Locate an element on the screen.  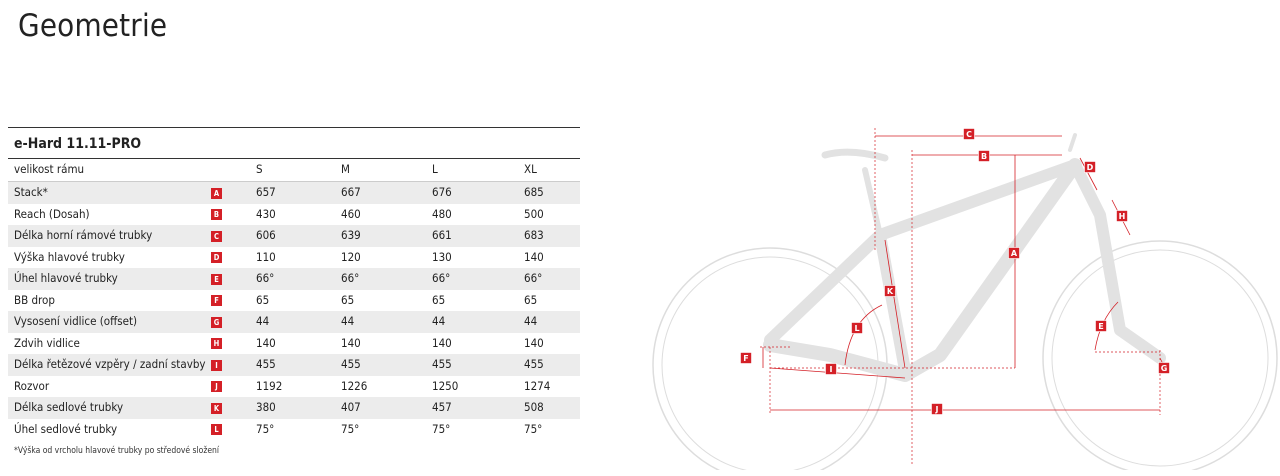
dimension-badge: C is located at coordinates (216, 236).